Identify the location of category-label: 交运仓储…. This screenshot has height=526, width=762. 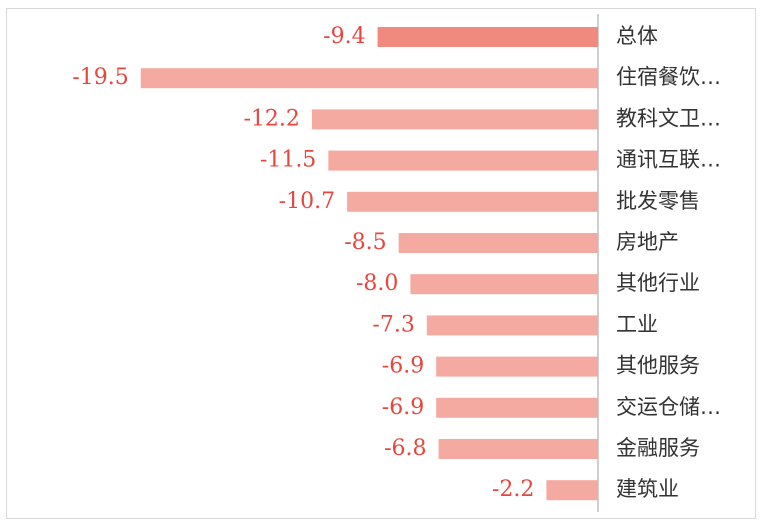
(668, 407).